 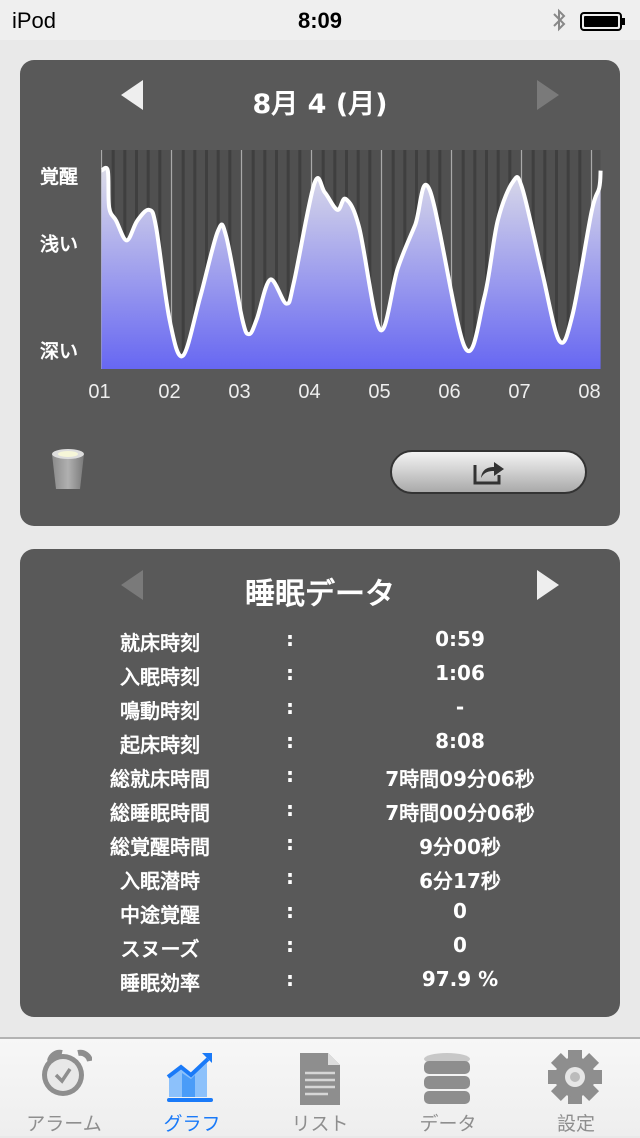 I want to click on clock: 8:09, so click(x=320, y=20).